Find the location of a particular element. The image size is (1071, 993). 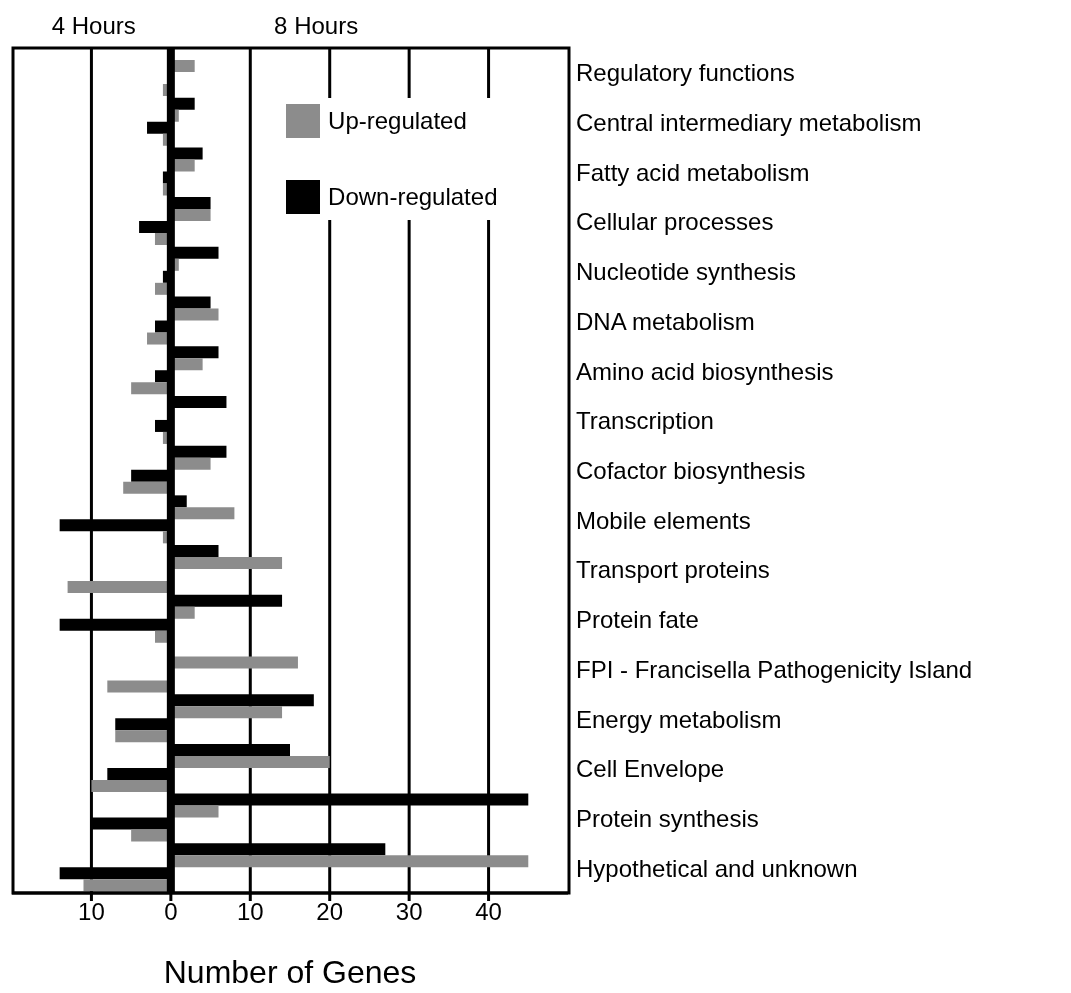

y-tick-label: Mobile elements is located at coordinates (663, 520).